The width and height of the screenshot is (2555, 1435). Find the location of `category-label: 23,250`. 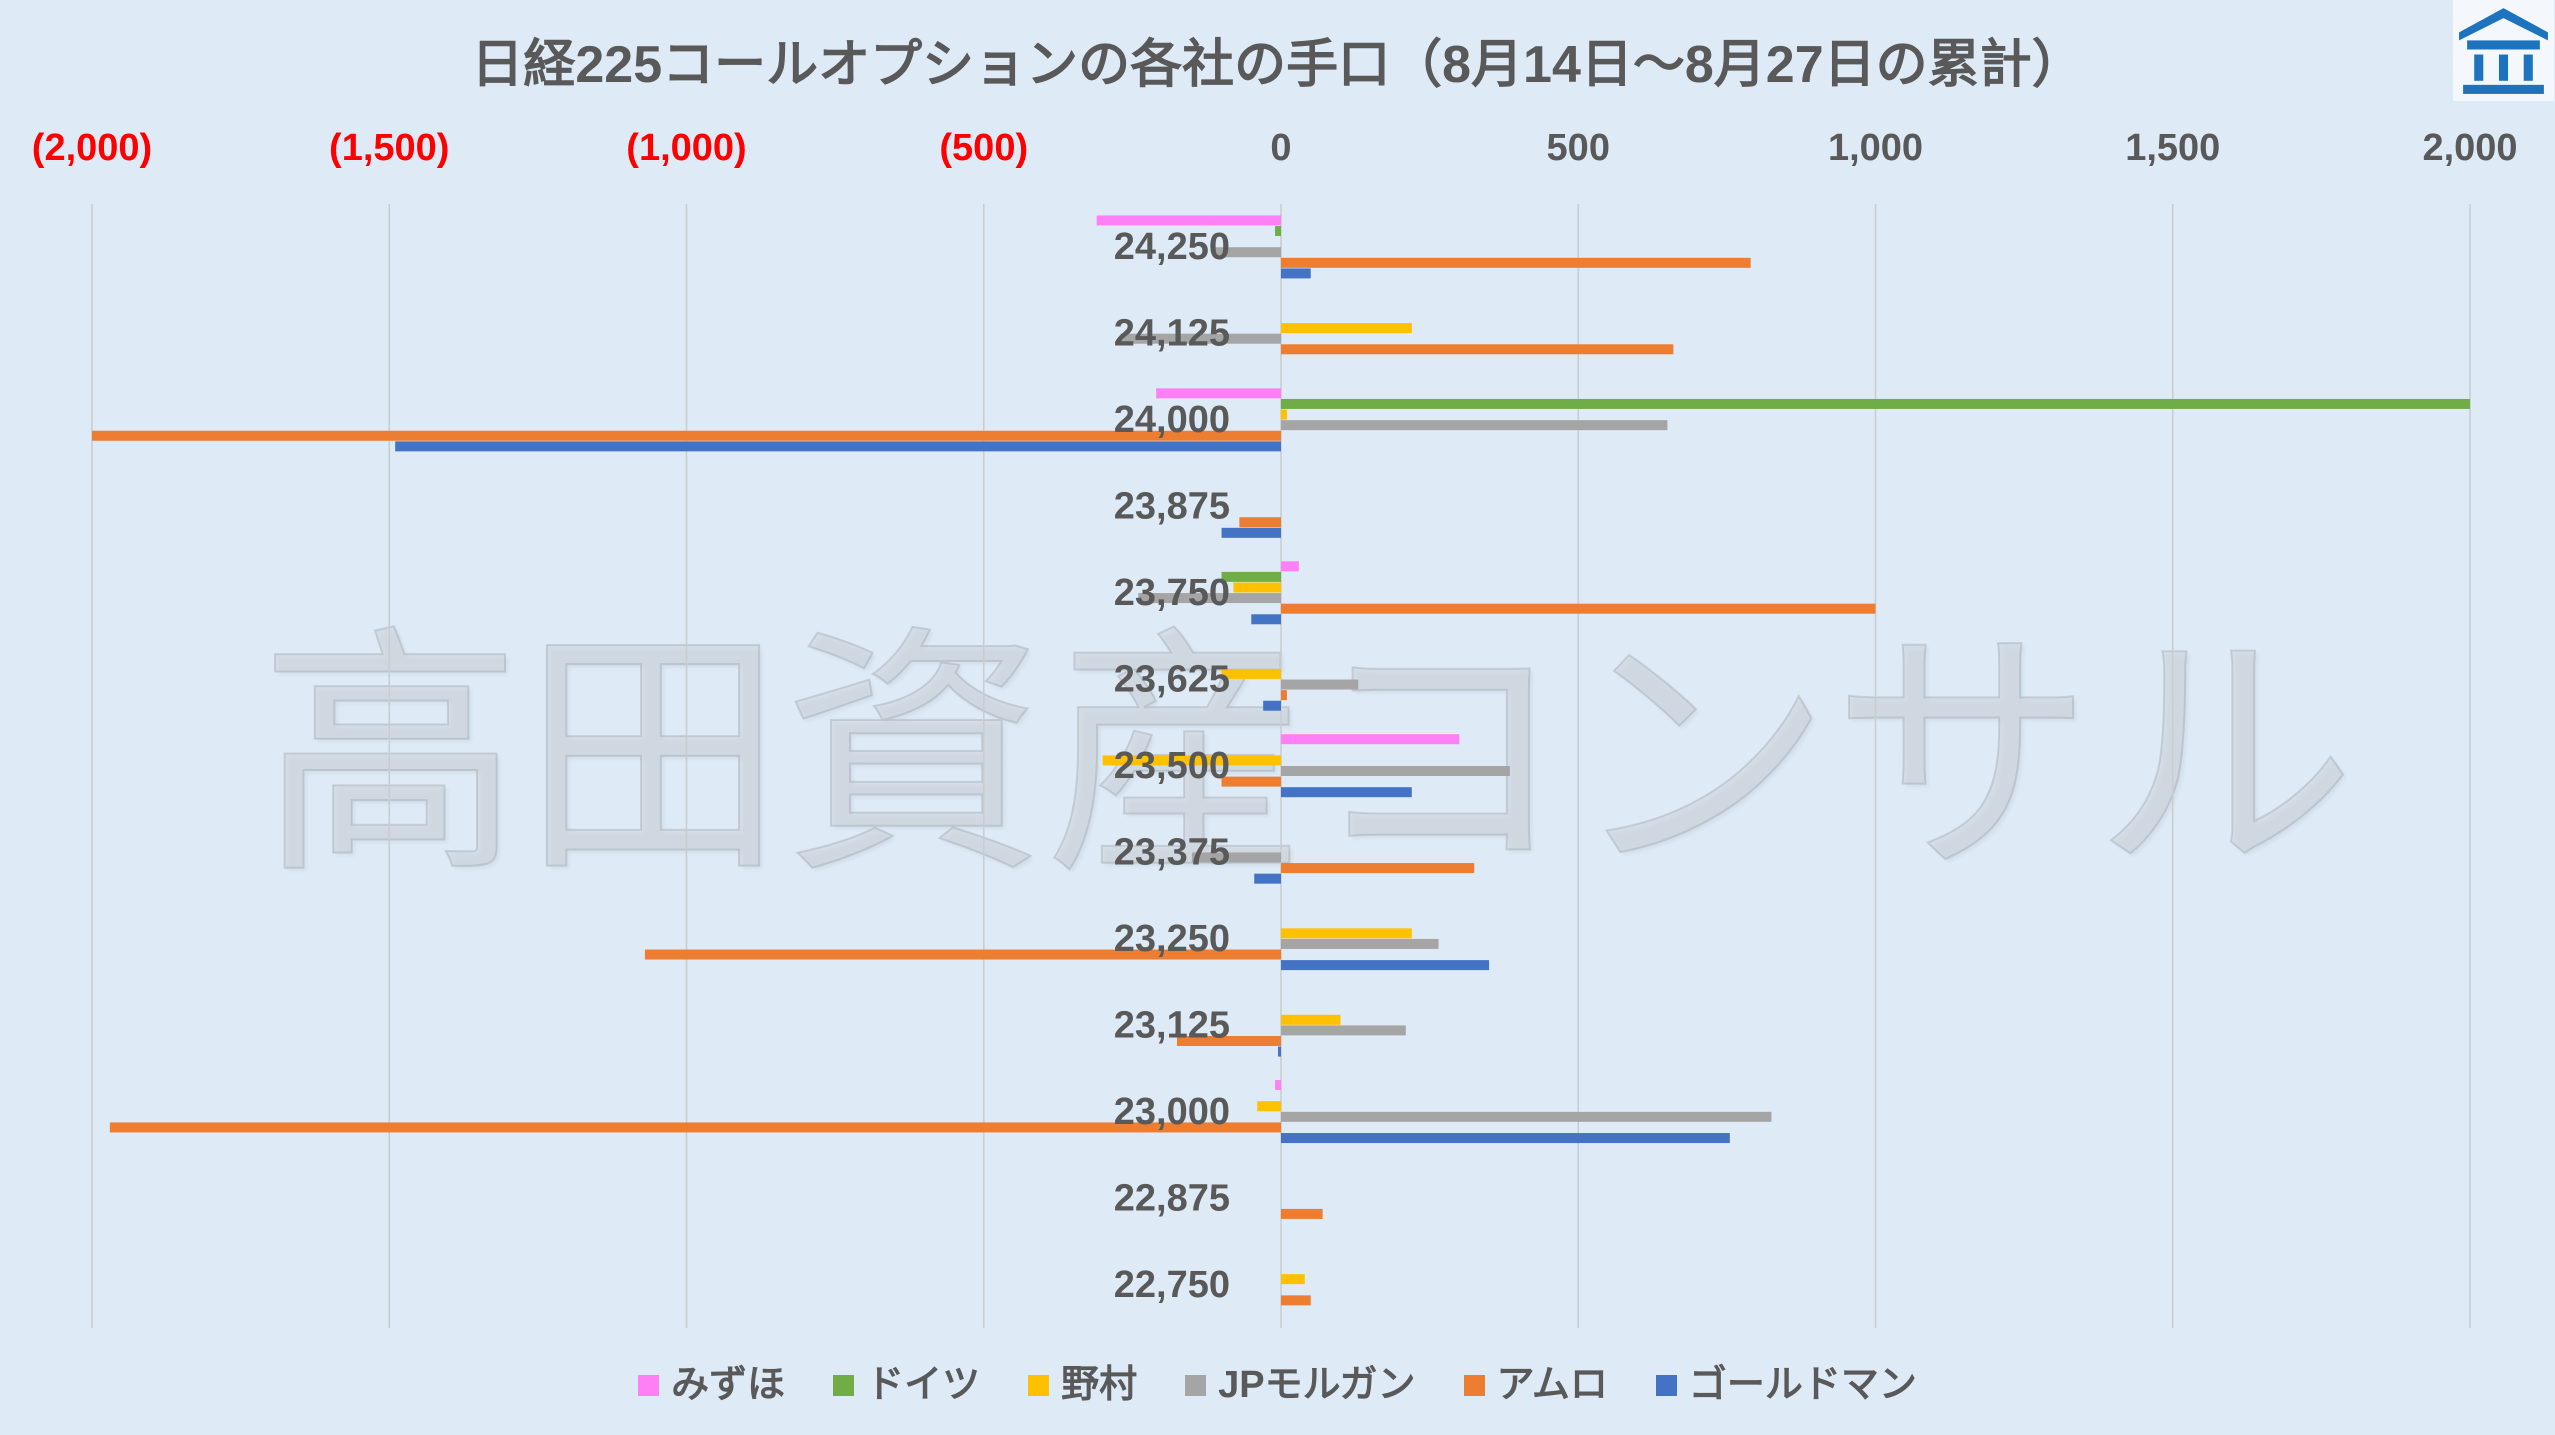

category-label: 23,250 is located at coordinates (1172, 939).